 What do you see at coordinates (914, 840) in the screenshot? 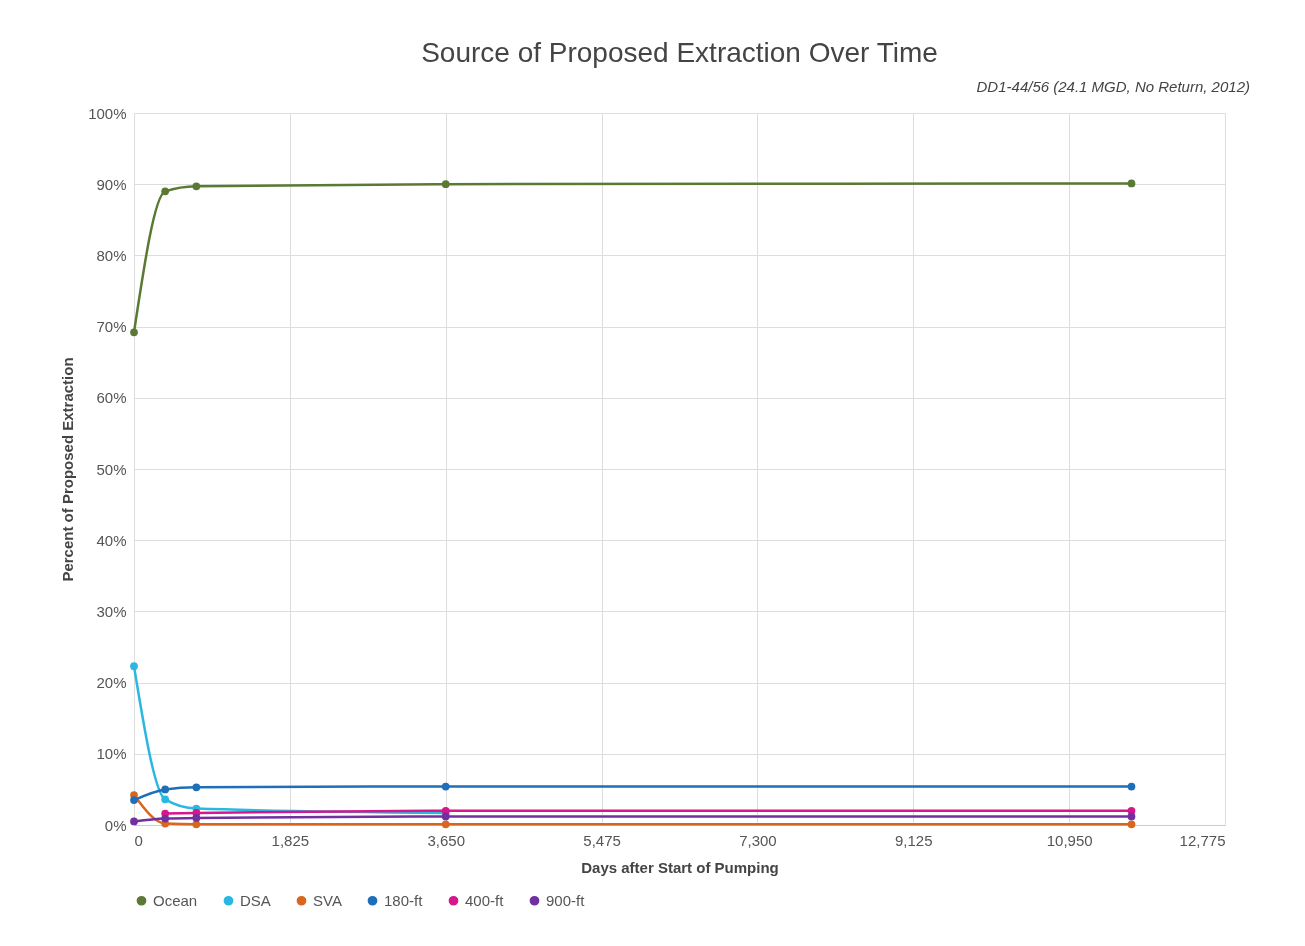
I see `x-tick-label: 9,125` at bounding box center [914, 840].